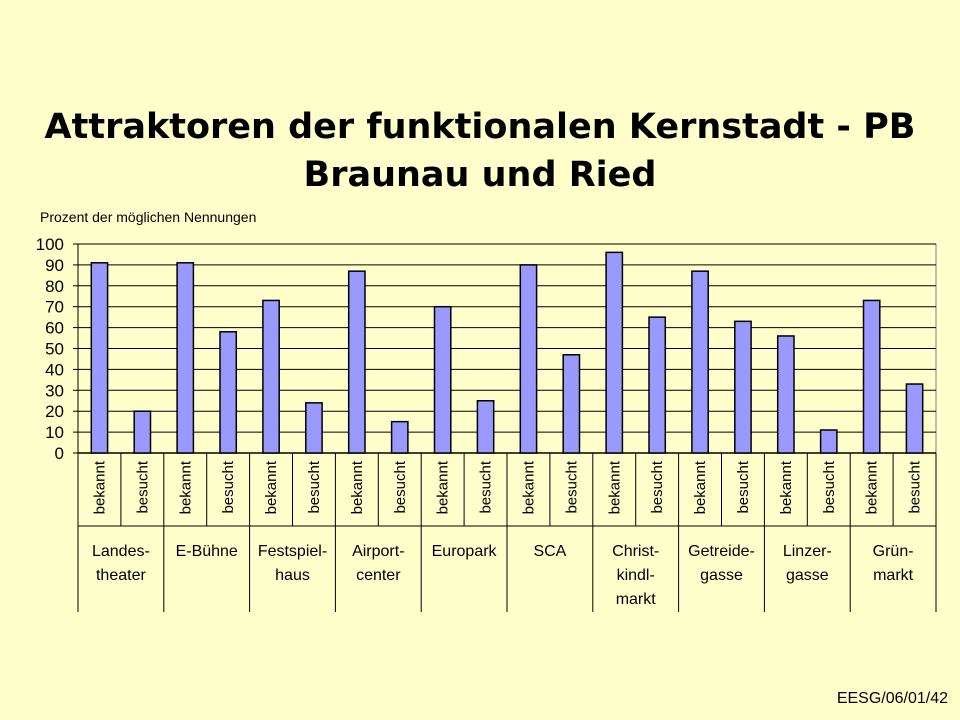  Describe the element at coordinates (807, 551) in the screenshot. I see `group-label: Linzer-` at that location.